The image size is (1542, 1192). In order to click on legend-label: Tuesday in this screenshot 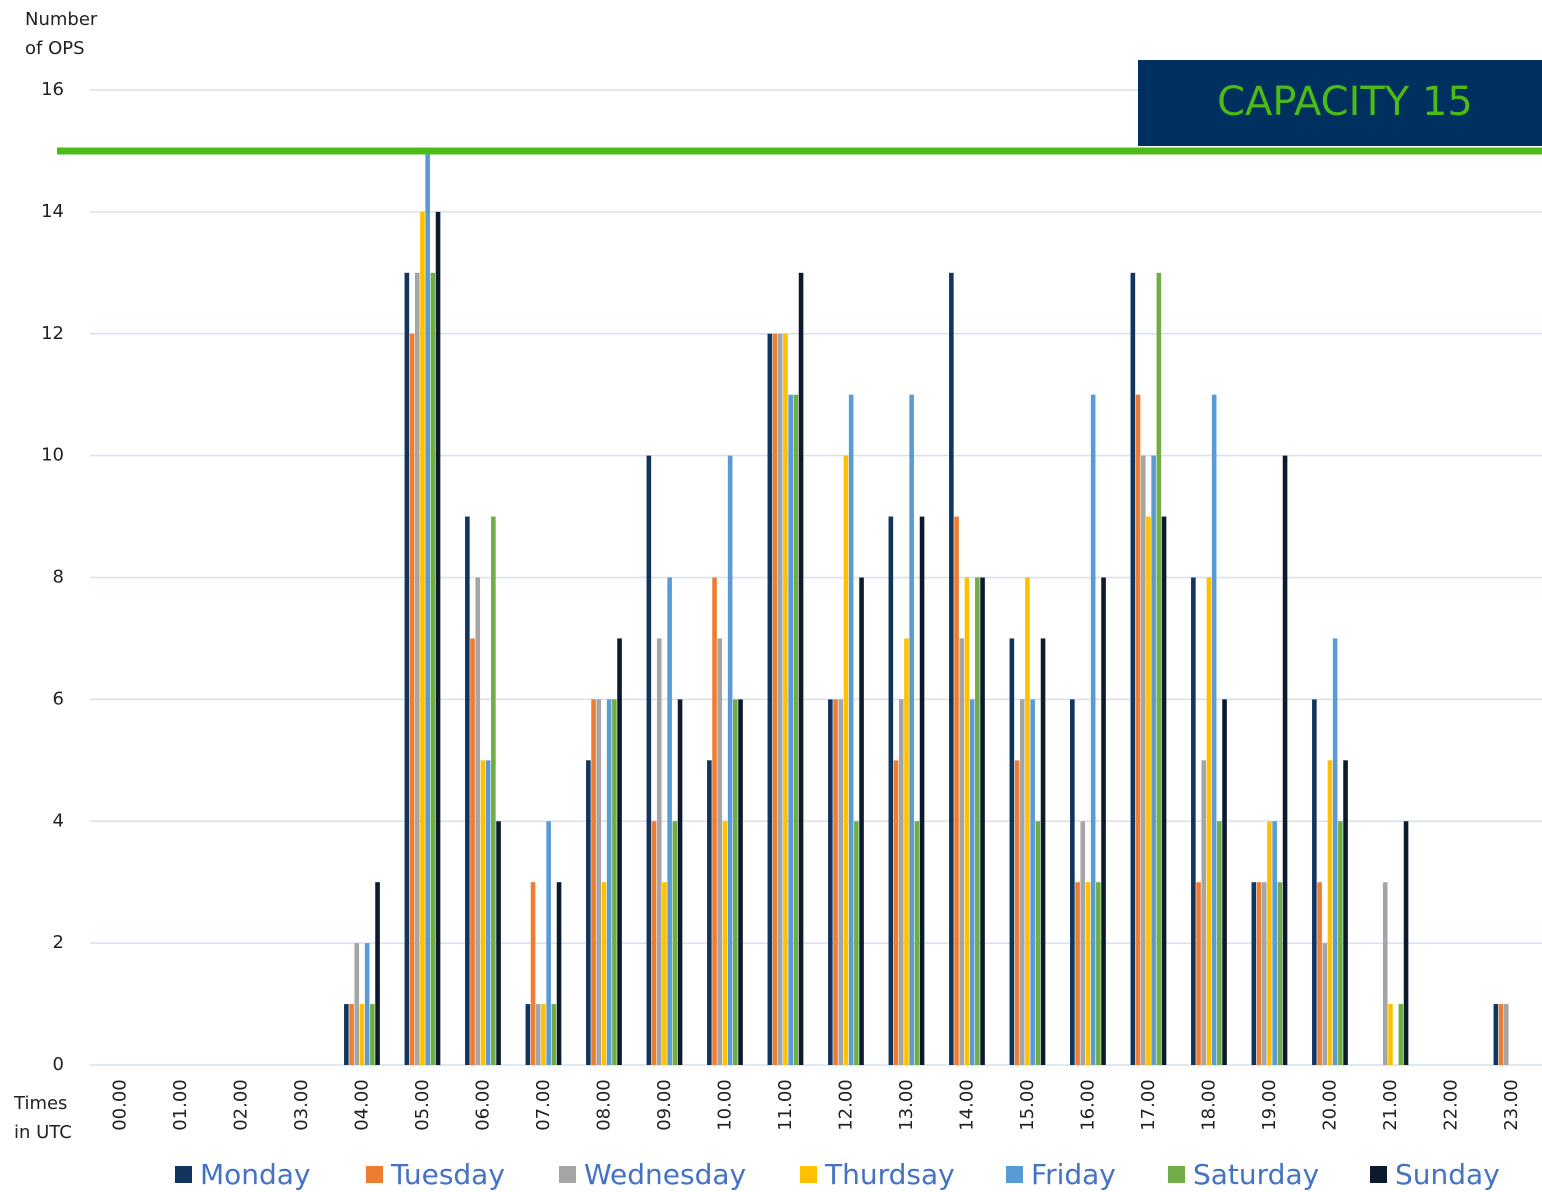, I will do `click(447, 1174)`.